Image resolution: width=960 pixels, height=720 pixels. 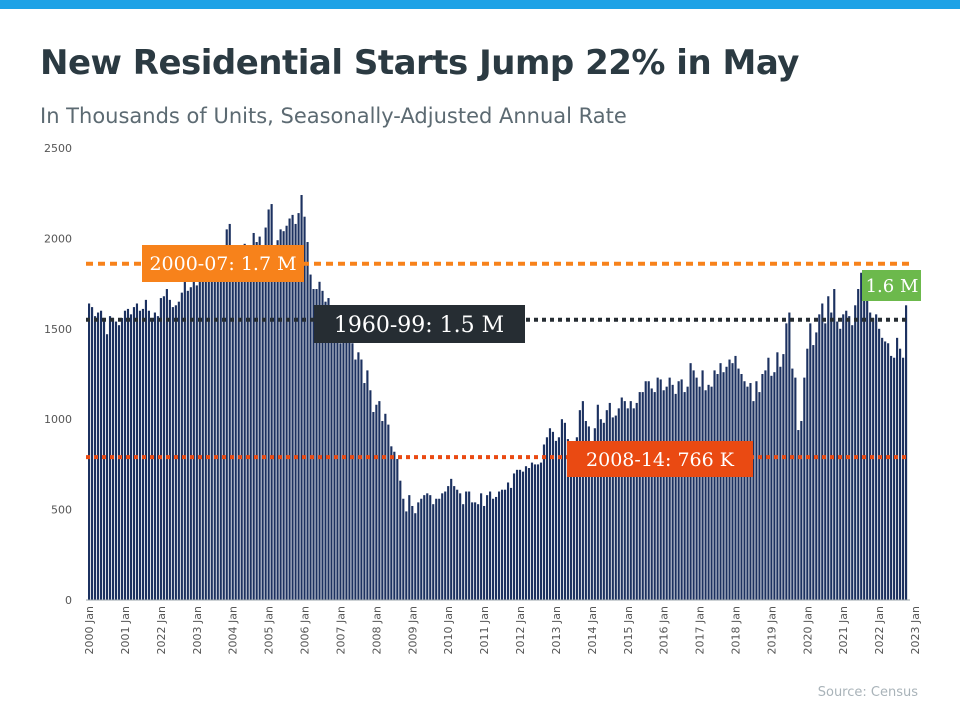 I want to click on reference-label-2000-07: 2000-07: 1.7 M, so click(x=222, y=264).